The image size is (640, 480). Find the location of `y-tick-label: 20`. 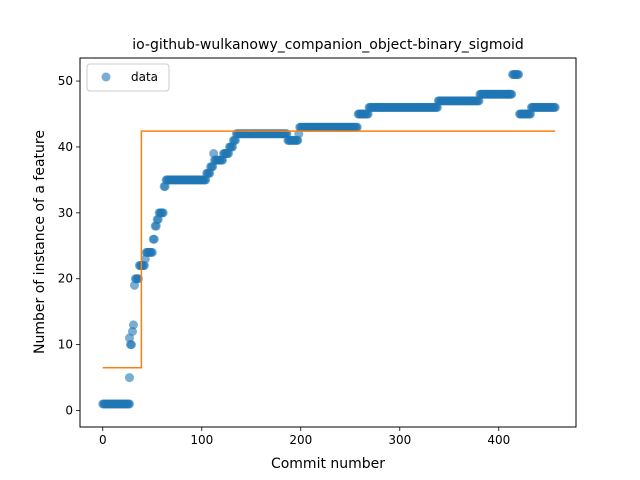

y-tick-label: 20 is located at coordinates (65, 279).